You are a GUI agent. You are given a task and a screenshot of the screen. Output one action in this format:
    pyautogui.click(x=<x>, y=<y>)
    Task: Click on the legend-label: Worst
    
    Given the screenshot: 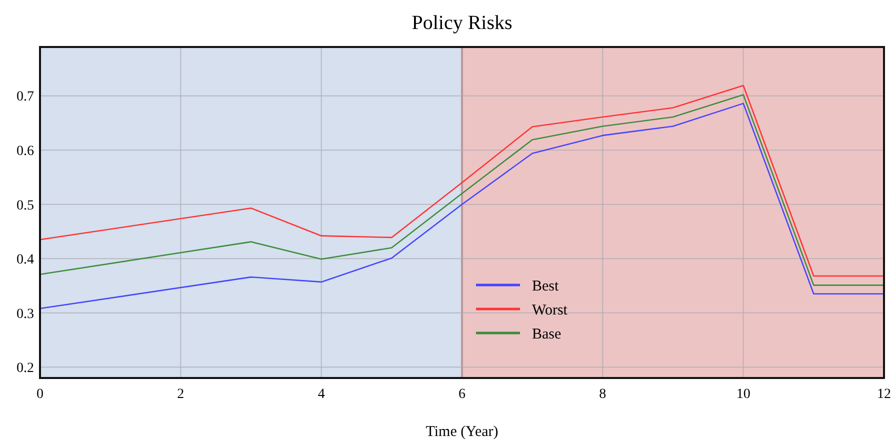 What is the action you would take?
    pyautogui.click(x=550, y=310)
    